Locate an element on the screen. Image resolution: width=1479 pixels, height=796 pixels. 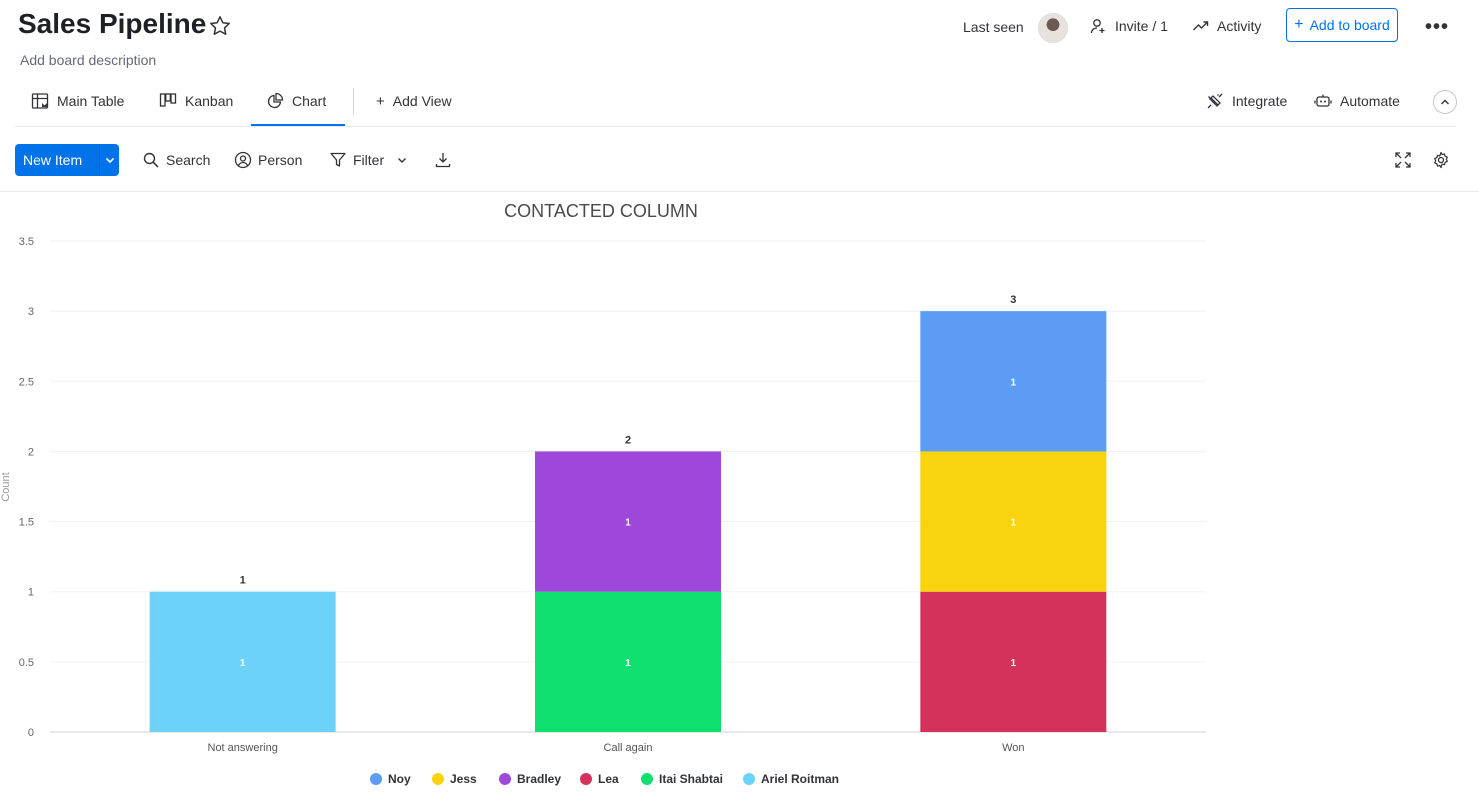
person-icon is located at coordinates (243, 160).